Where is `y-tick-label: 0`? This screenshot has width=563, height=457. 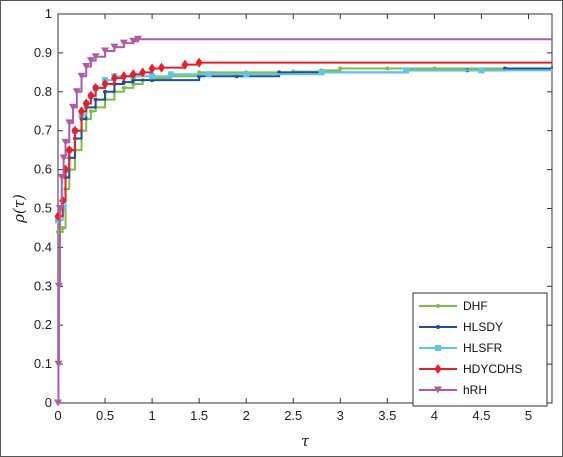
y-tick-label: 0 is located at coordinates (48, 402).